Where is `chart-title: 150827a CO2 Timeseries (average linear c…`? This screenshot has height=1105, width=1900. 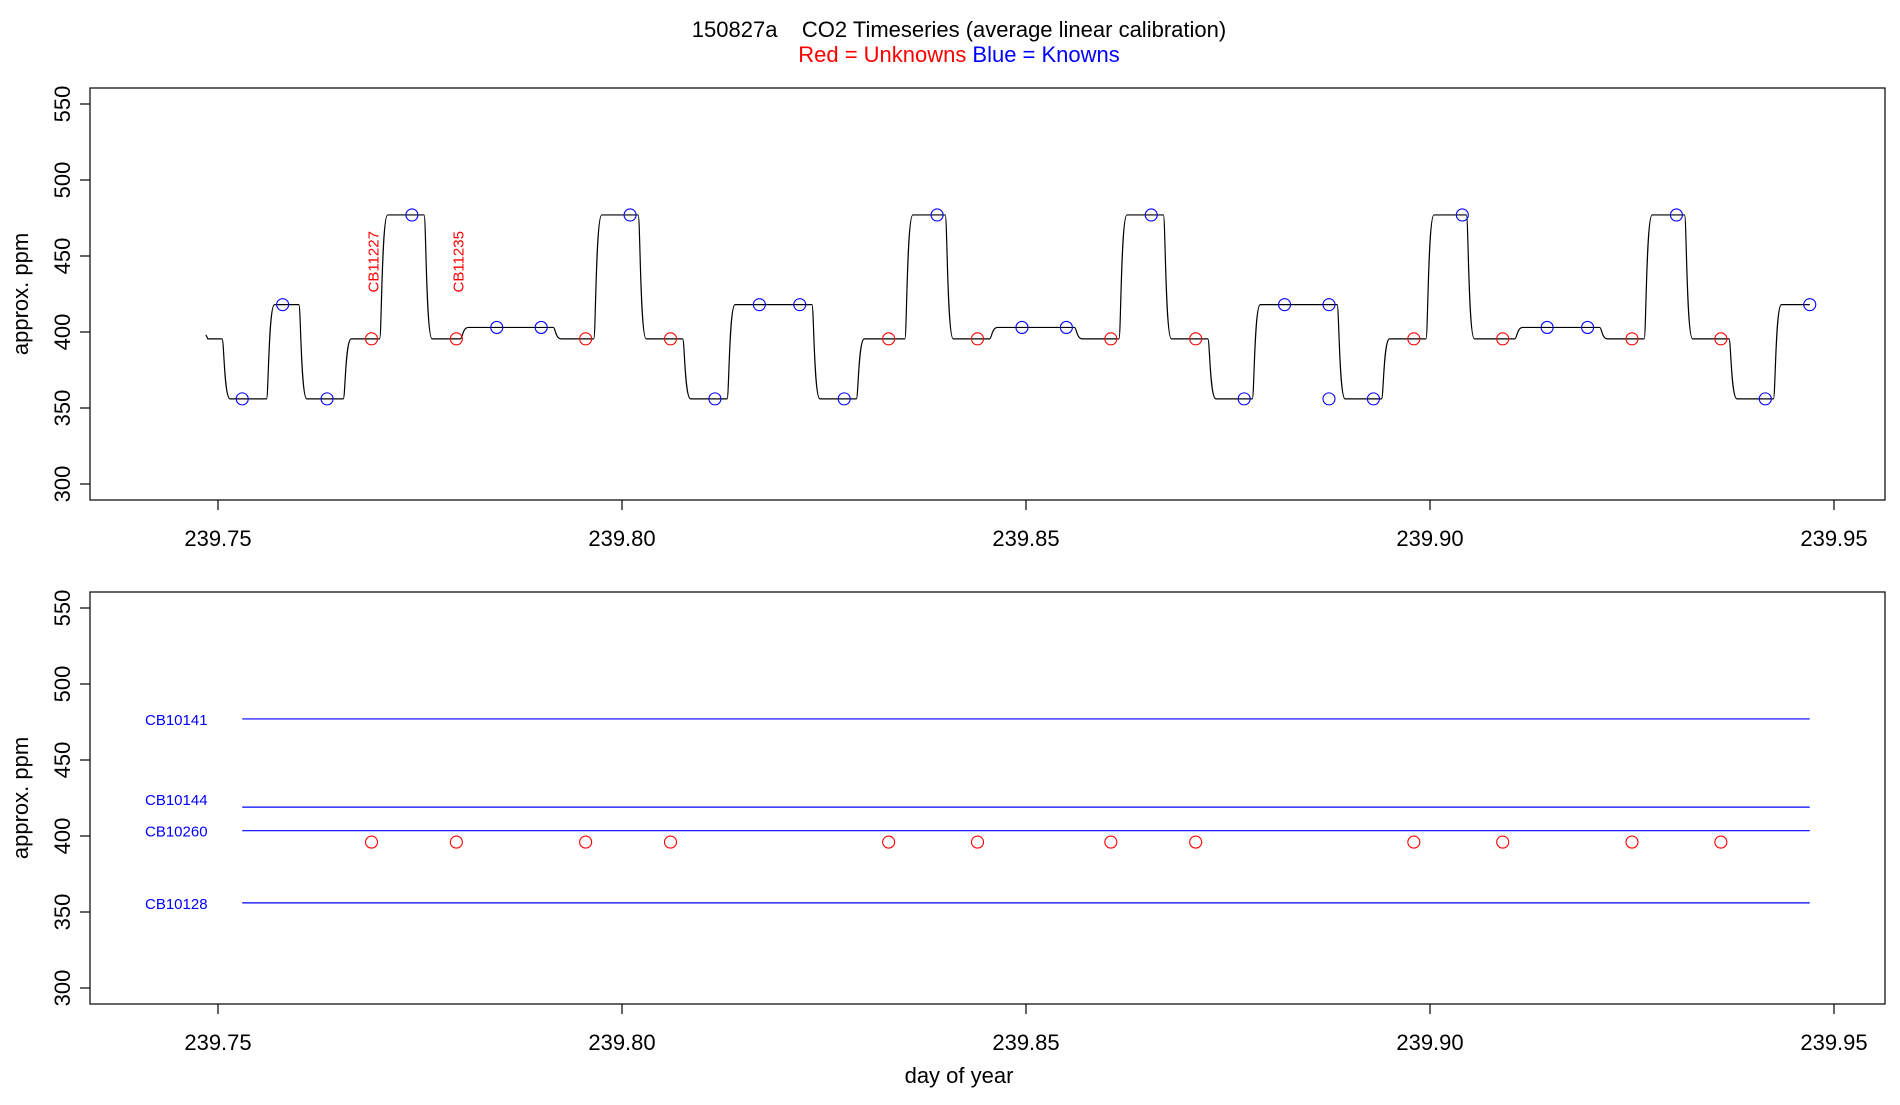
chart-title: 150827a CO2 Timeseries (average linear c… is located at coordinates (959, 29).